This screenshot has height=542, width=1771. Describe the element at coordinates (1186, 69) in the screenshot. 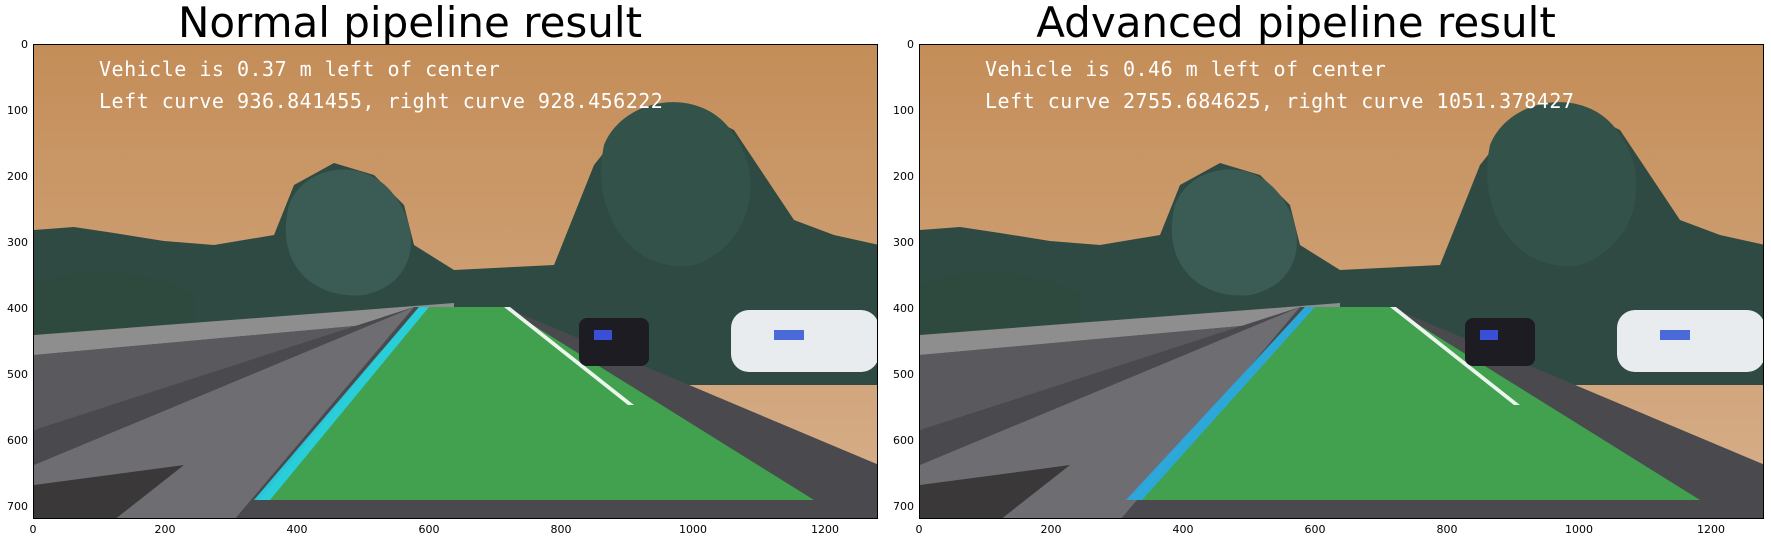

I see `vehicle-offset-text: Vehicle is 0.46 m left of center` at that location.